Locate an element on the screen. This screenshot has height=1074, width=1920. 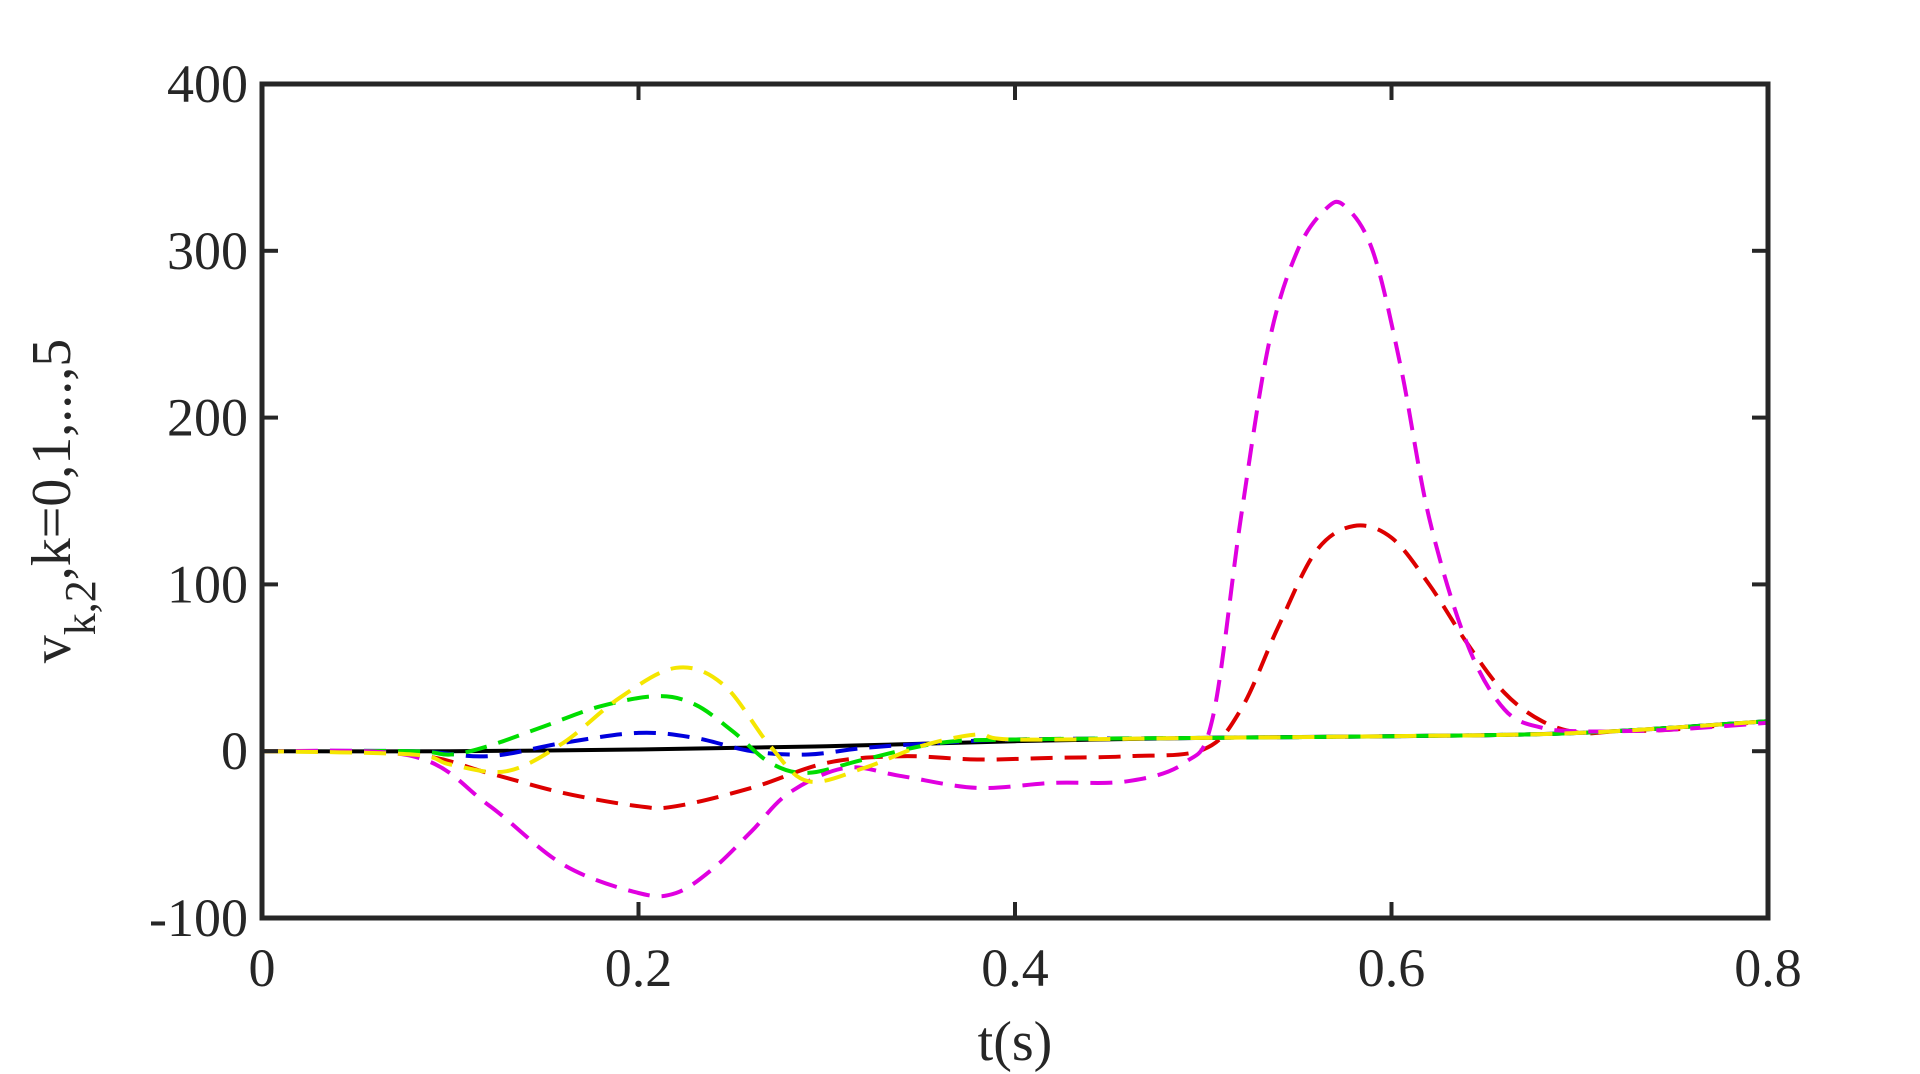
y-tick-label: 200 is located at coordinates (207, 418).